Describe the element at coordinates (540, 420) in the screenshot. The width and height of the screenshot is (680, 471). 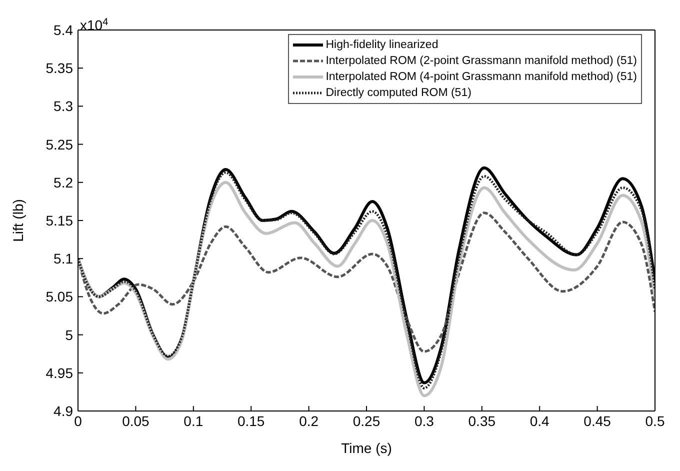
I see `x-tick-label: 0.4` at that location.